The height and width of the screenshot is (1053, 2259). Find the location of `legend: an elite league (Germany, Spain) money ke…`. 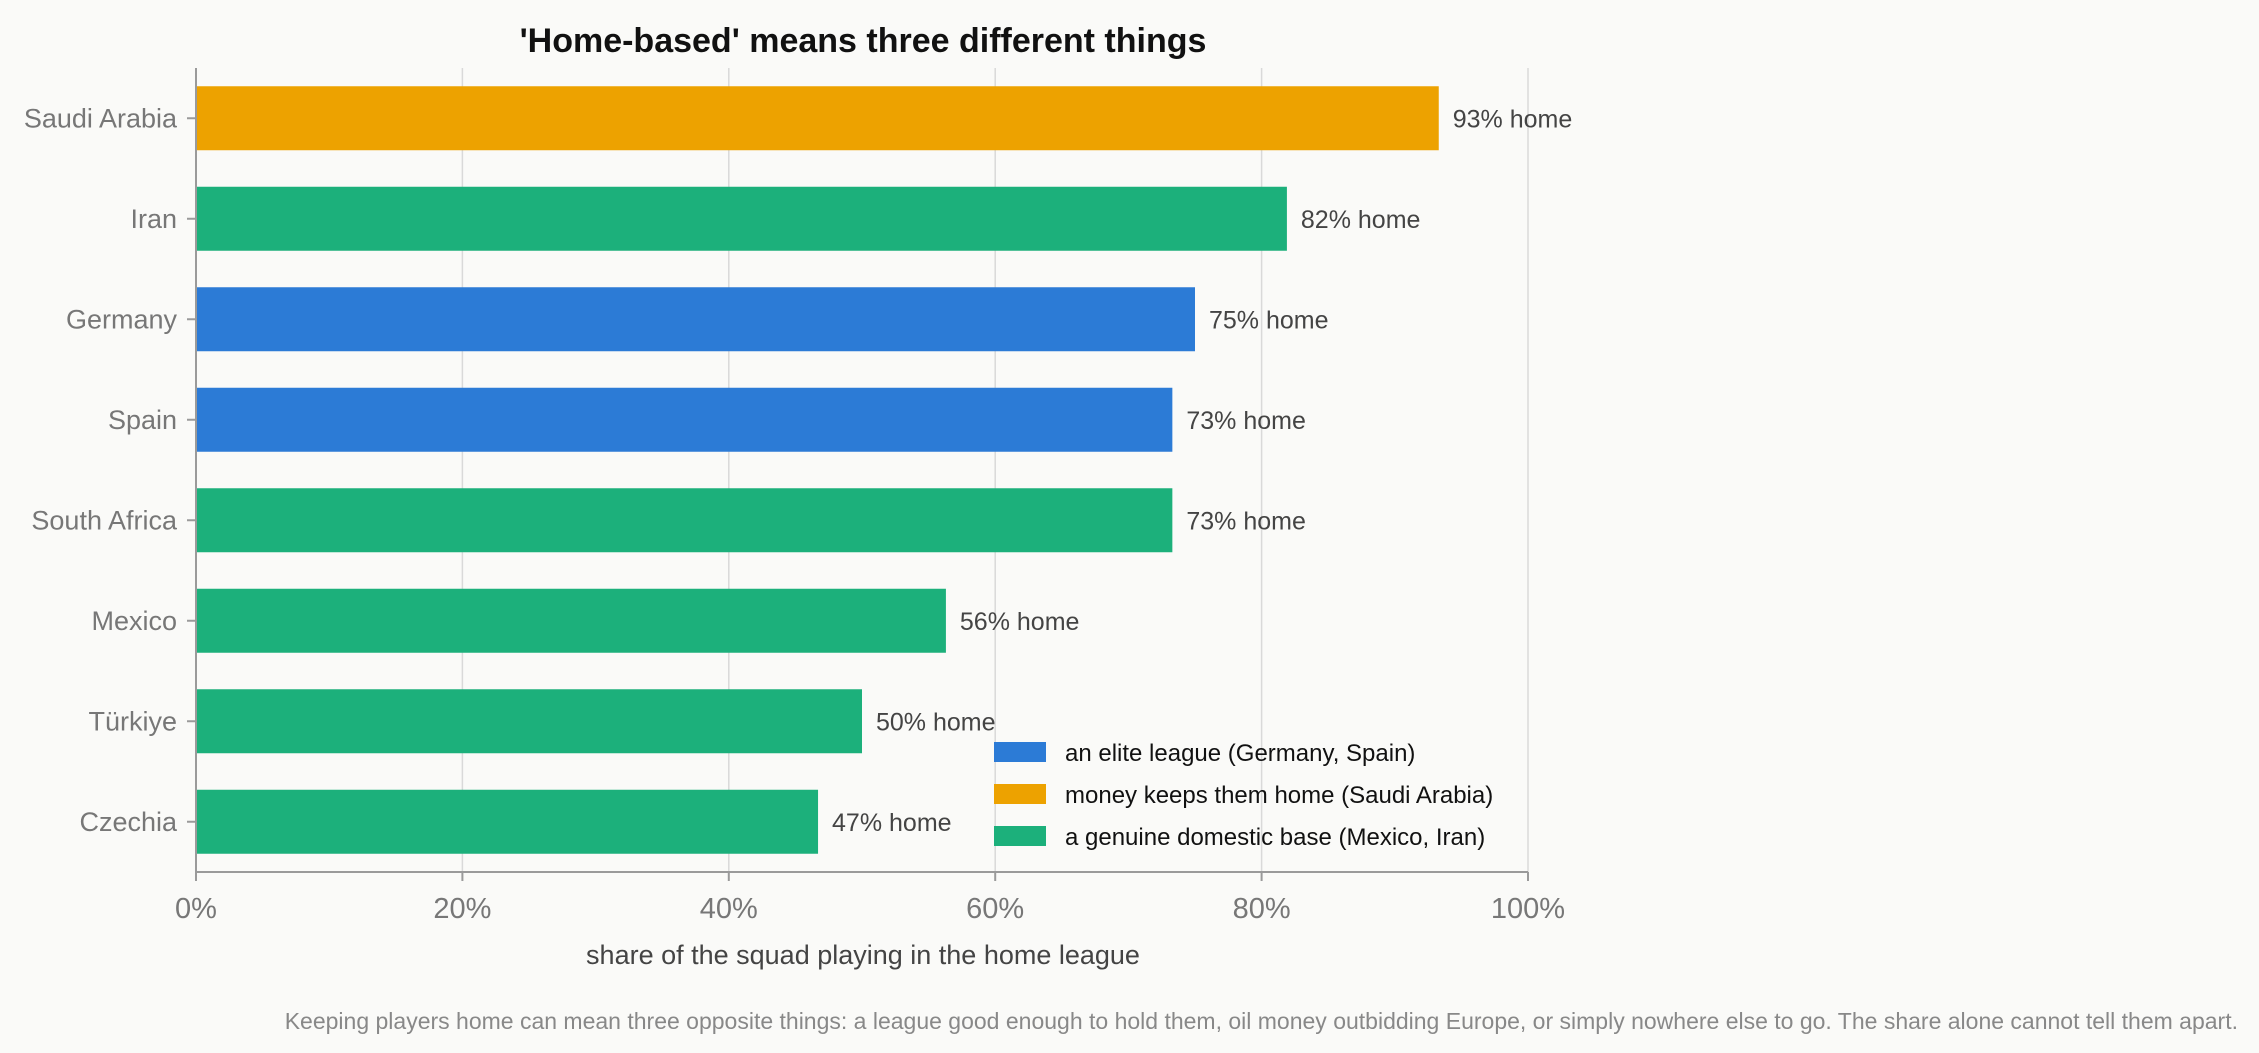

legend: an elite league (Germany, Spain) money ke… is located at coordinates (1243, 795).